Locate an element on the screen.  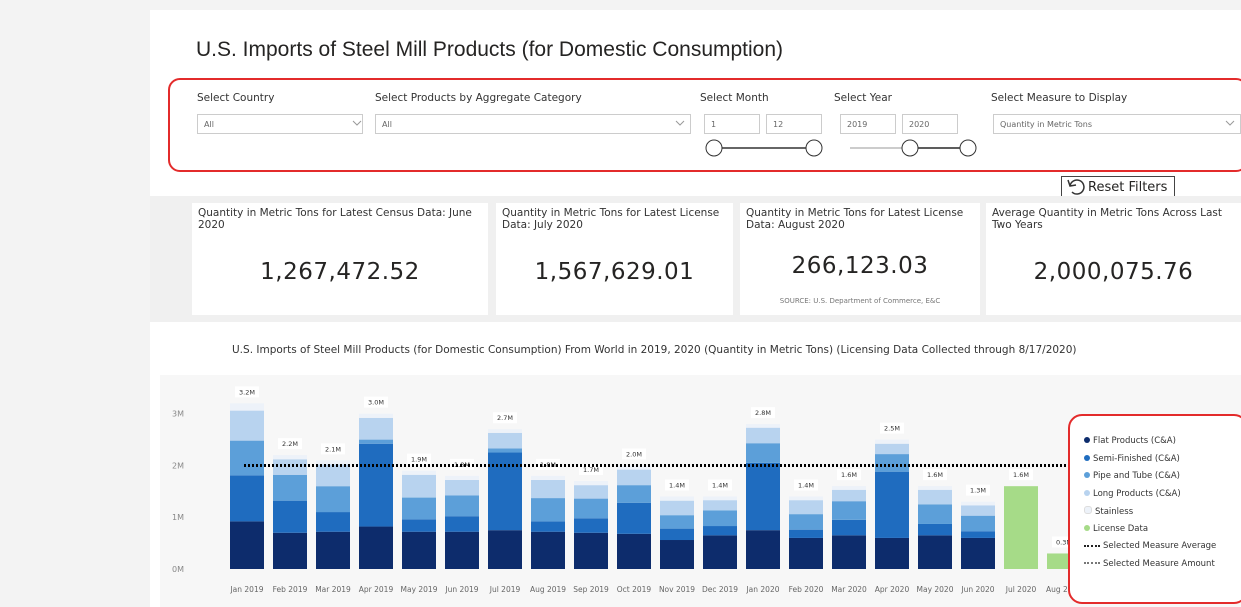
legend-label: Semi-Finished (C&A) is located at coordinates (1136, 458).